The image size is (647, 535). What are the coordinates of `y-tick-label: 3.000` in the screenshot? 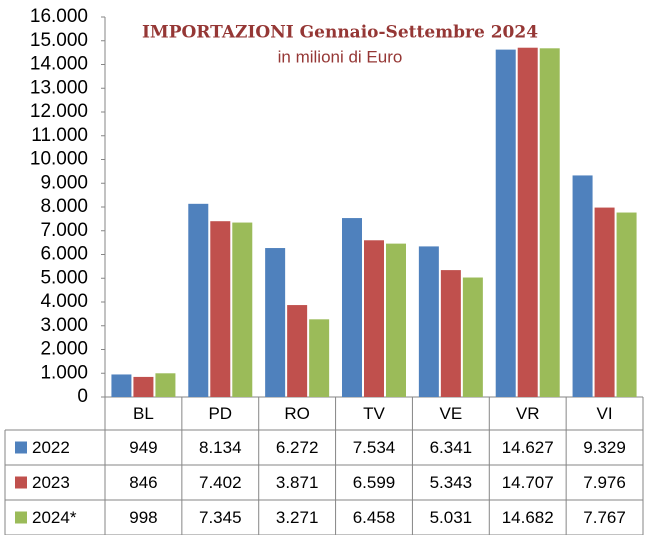 It's located at (64, 325).